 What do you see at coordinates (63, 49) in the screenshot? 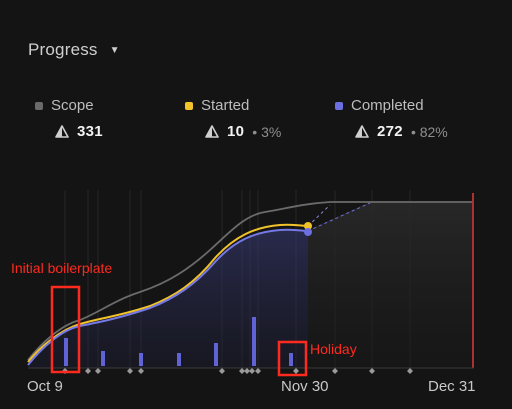
I see `page-title: Progress` at bounding box center [63, 49].